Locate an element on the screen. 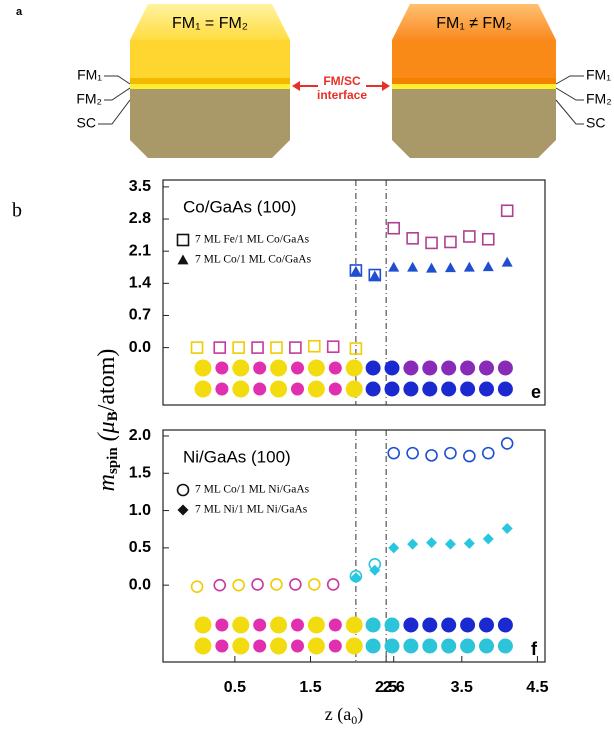  y-tick-label: 0.7 is located at coordinates (140, 315).